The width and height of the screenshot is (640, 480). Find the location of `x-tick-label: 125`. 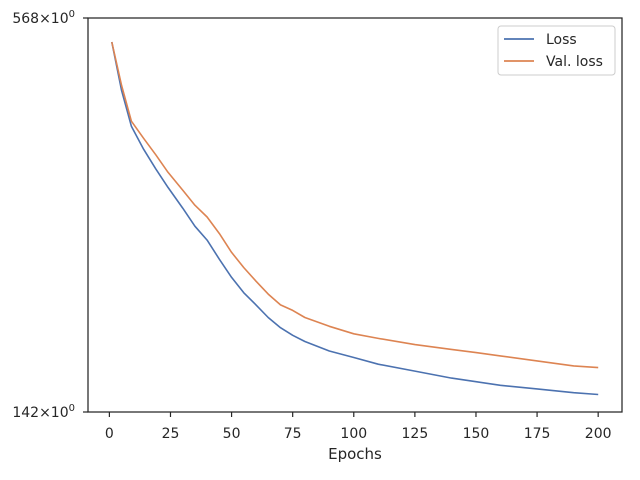

x-tick-label: 125 is located at coordinates (415, 434).